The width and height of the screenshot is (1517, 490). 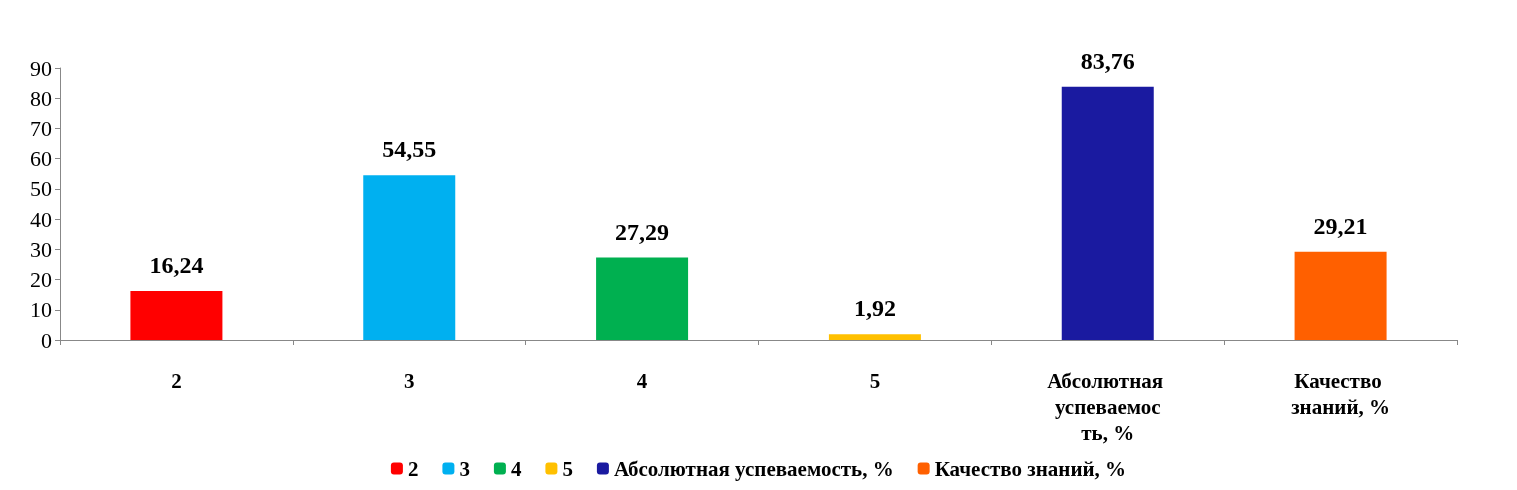 I want to click on y-tick-label: 90, so click(x=41, y=68).